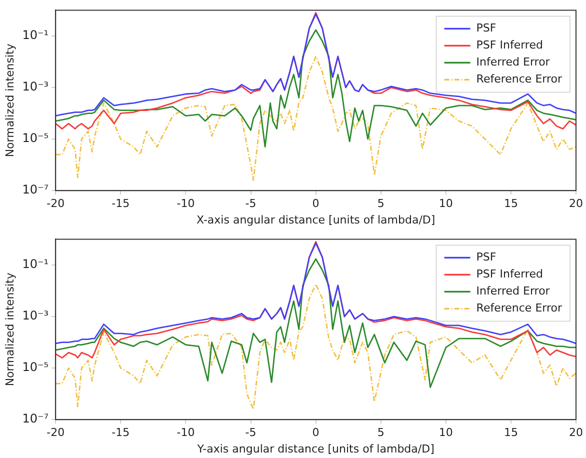  I want to click on x-axis-title: Y-axis angular distance [units of lambda/D], so click(315, 449).